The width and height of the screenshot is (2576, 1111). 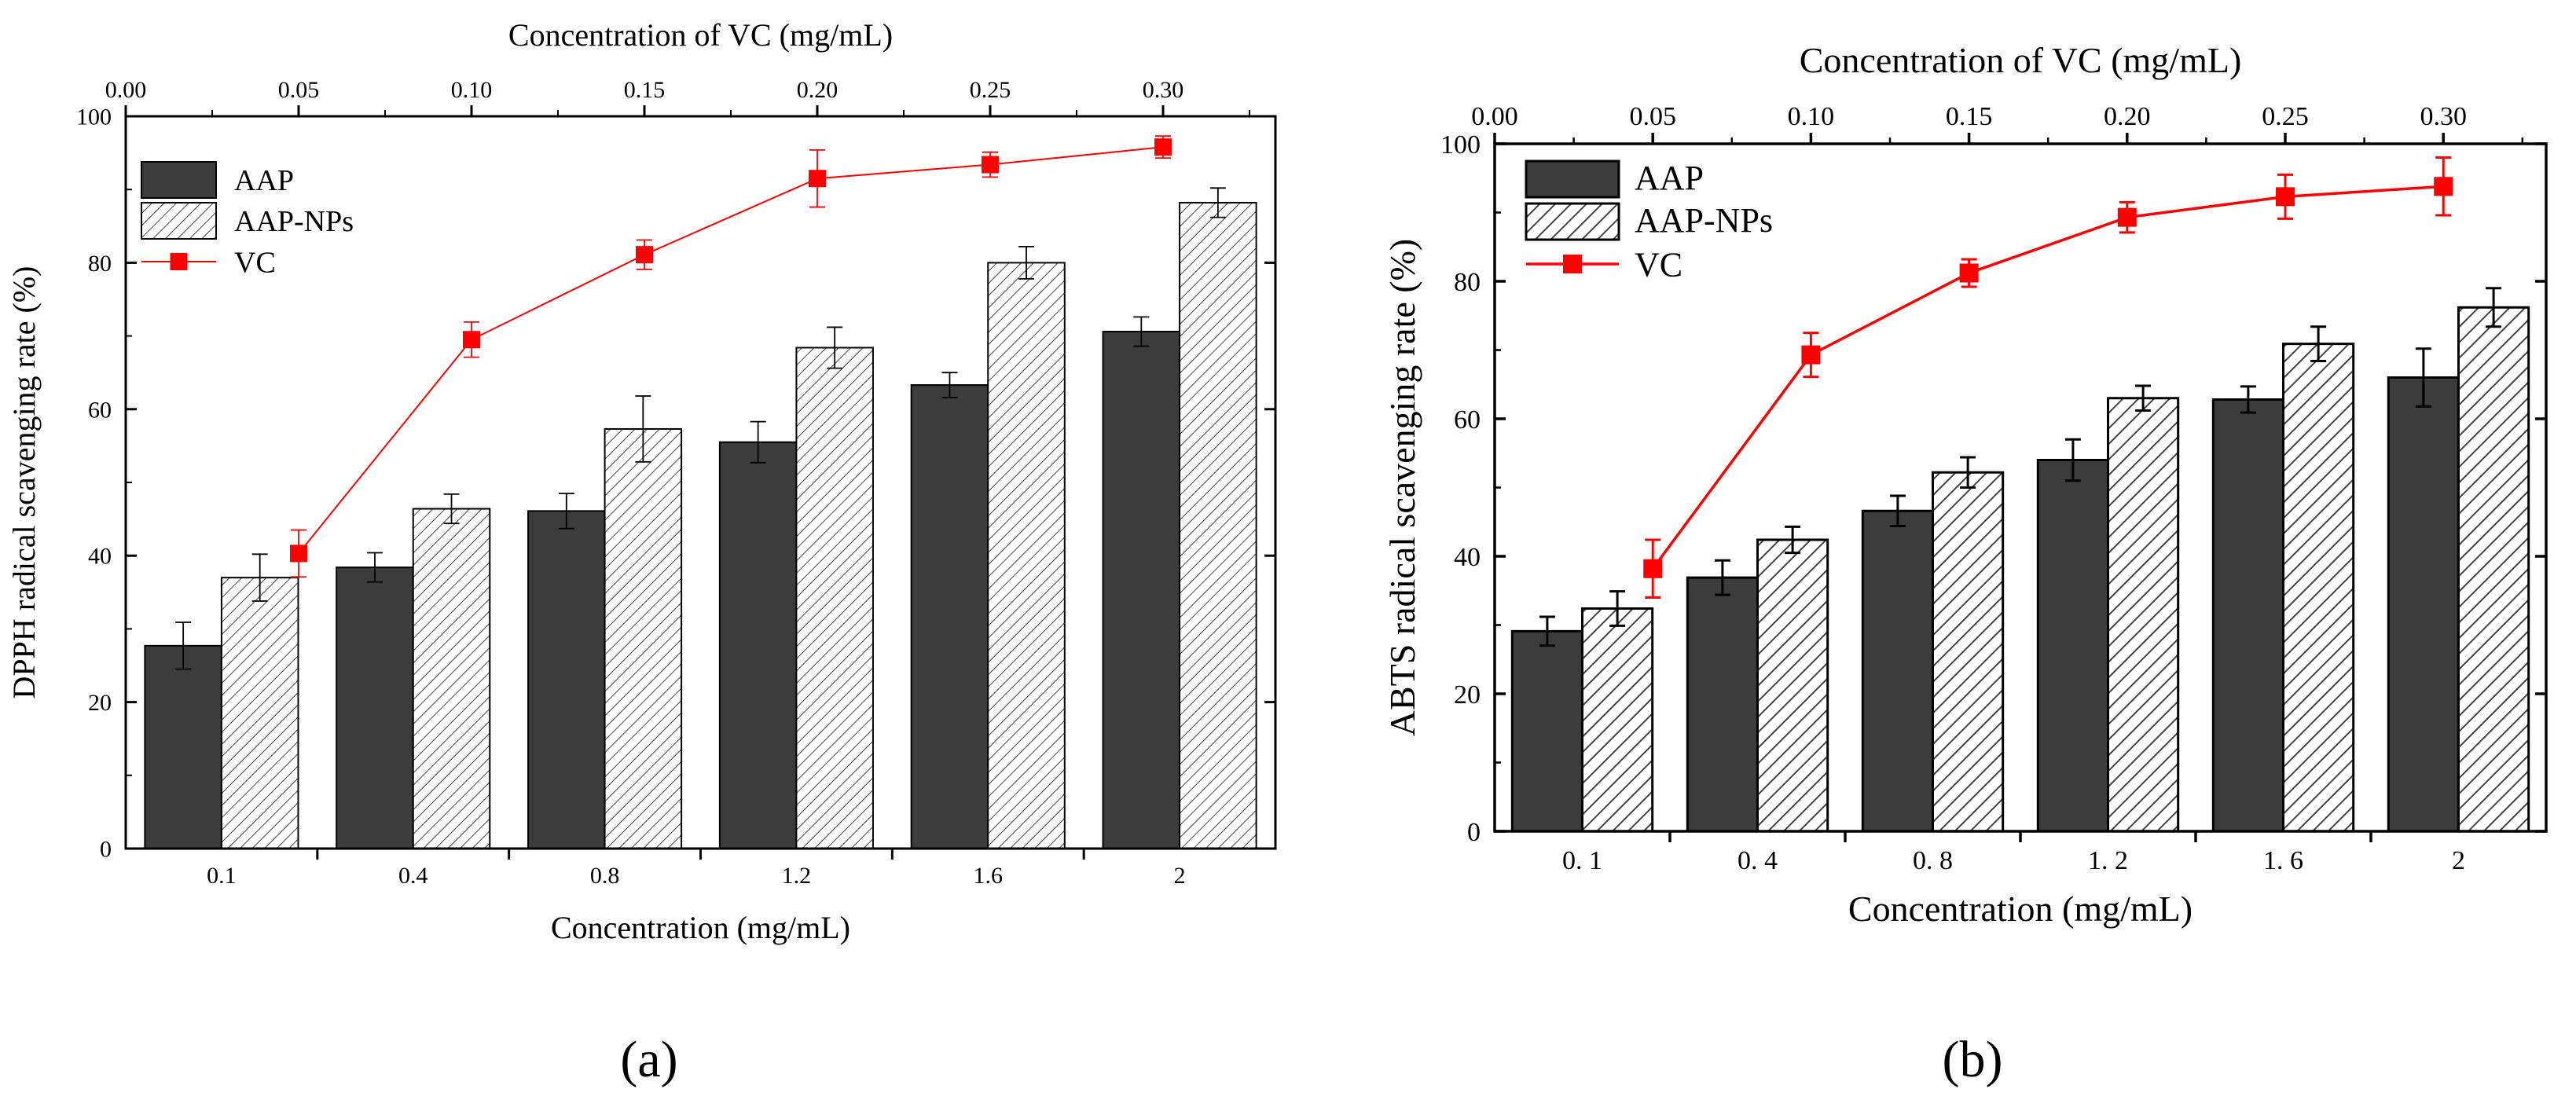 What do you see at coordinates (1933, 860) in the screenshot?
I see `x-tick-label: 0. 8` at bounding box center [1933, 860].